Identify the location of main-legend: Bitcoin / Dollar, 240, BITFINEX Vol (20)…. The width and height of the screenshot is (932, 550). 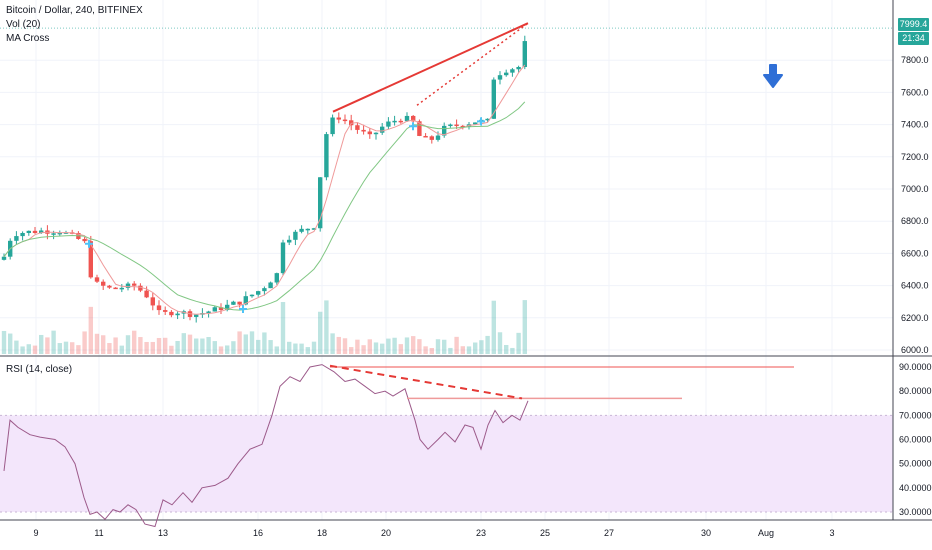
(74, 25).